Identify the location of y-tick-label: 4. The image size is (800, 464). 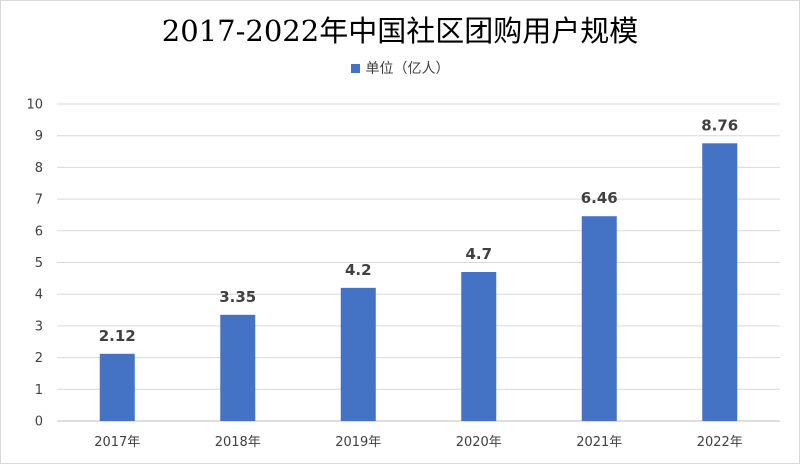
(39, 295).